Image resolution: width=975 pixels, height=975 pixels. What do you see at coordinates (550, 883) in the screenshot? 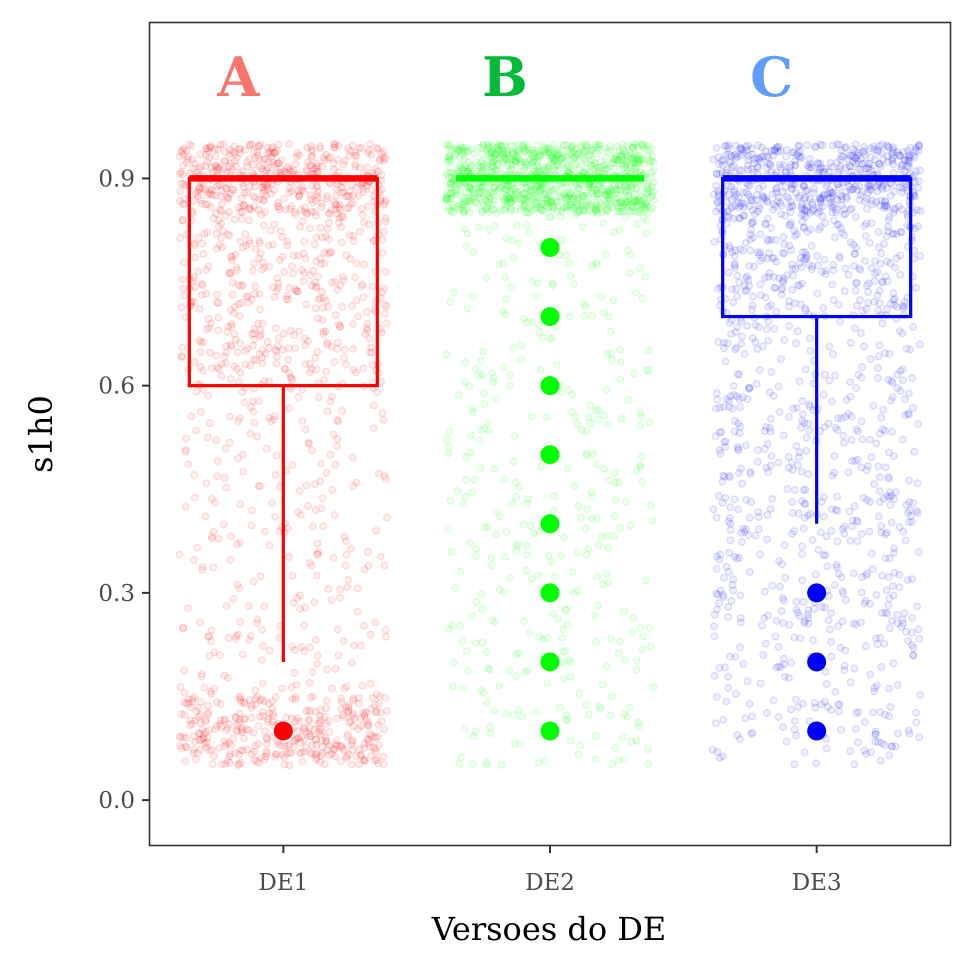
I see `x-tick-label: DE2` at bounding box center [550, 883].